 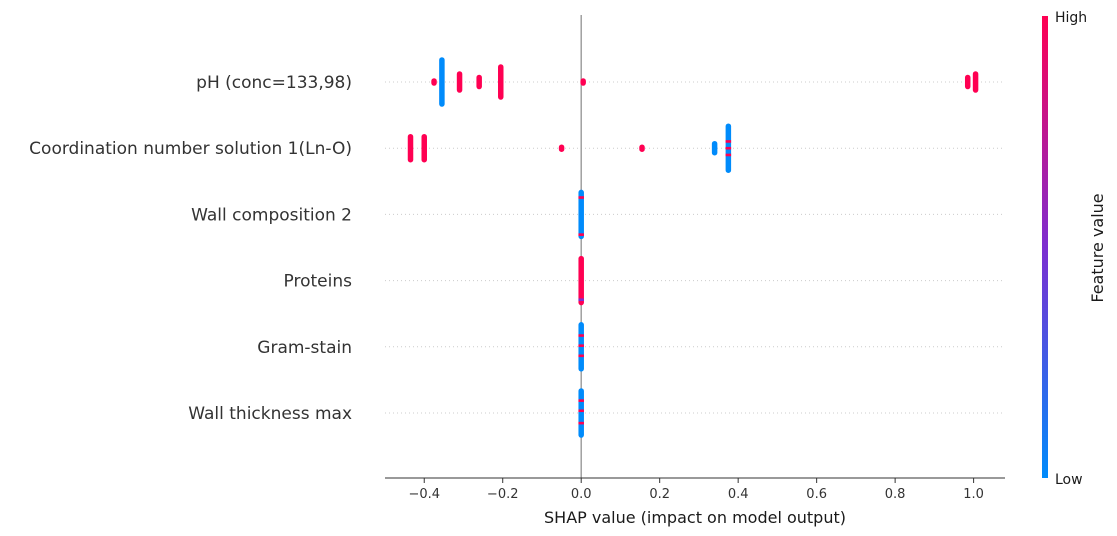 I want to click on x-axis-title: SHAP value (impact on model output), so click(x=695, y=517).